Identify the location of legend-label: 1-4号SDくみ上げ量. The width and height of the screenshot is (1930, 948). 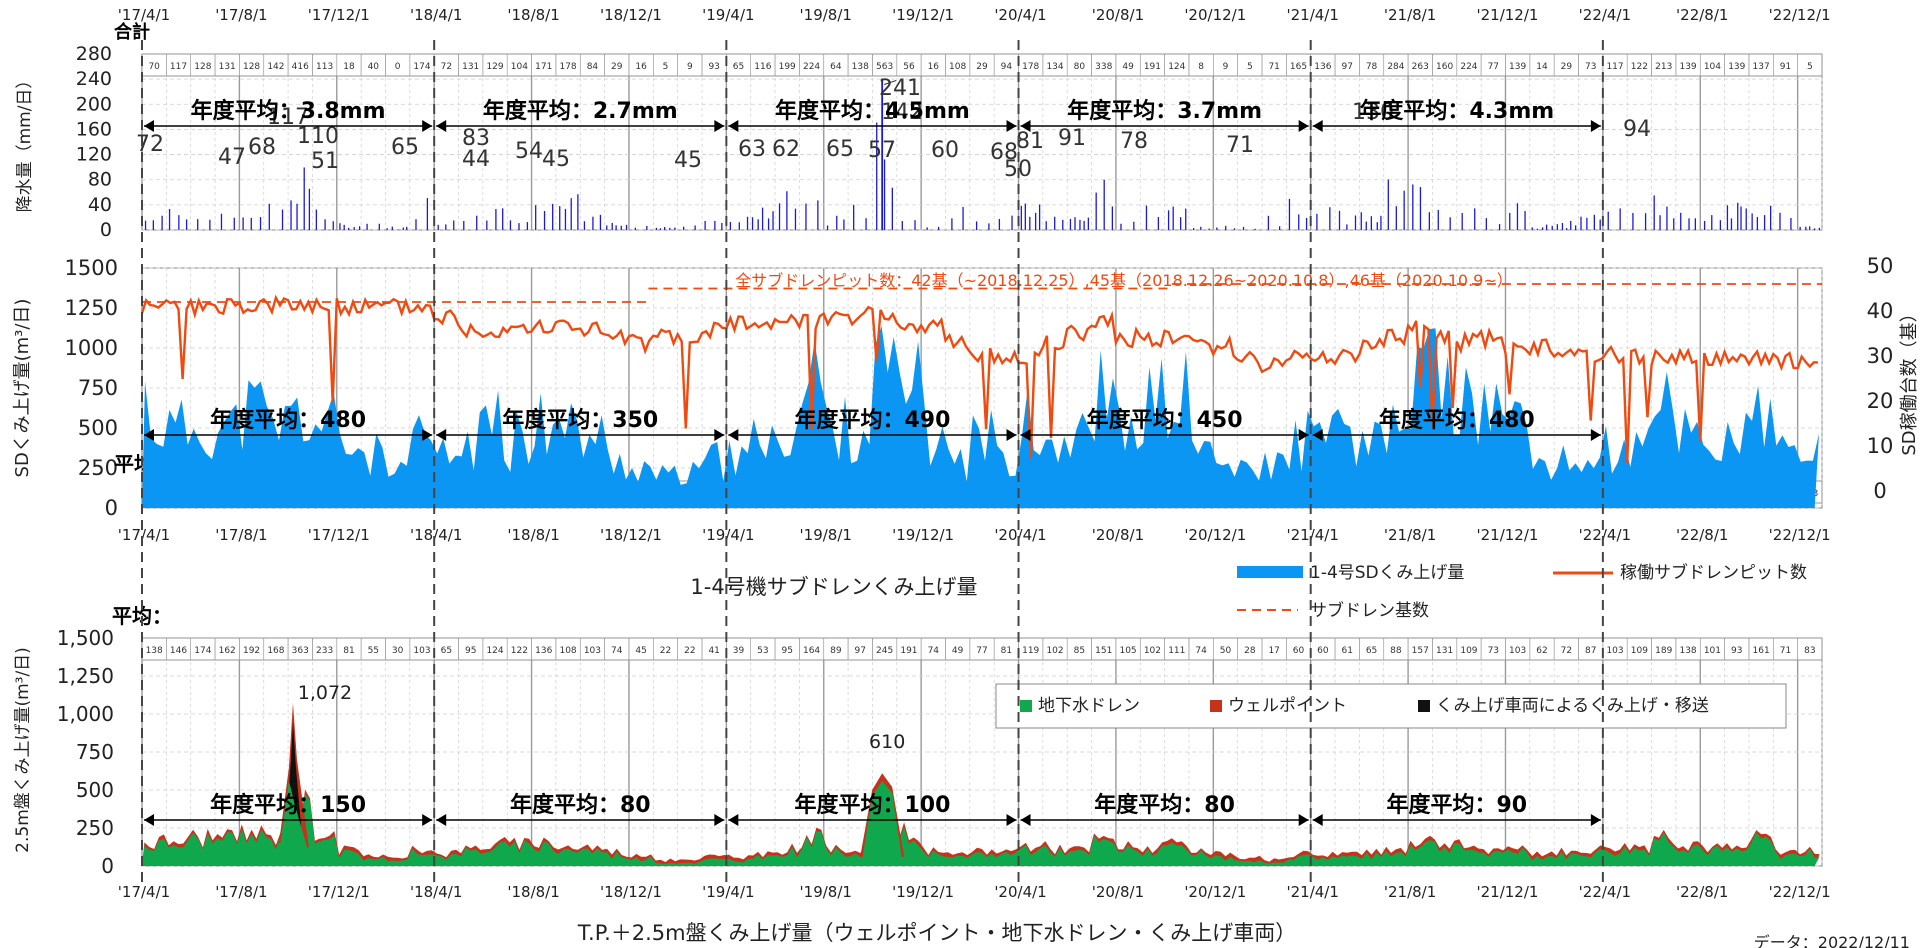
(1387, 573).